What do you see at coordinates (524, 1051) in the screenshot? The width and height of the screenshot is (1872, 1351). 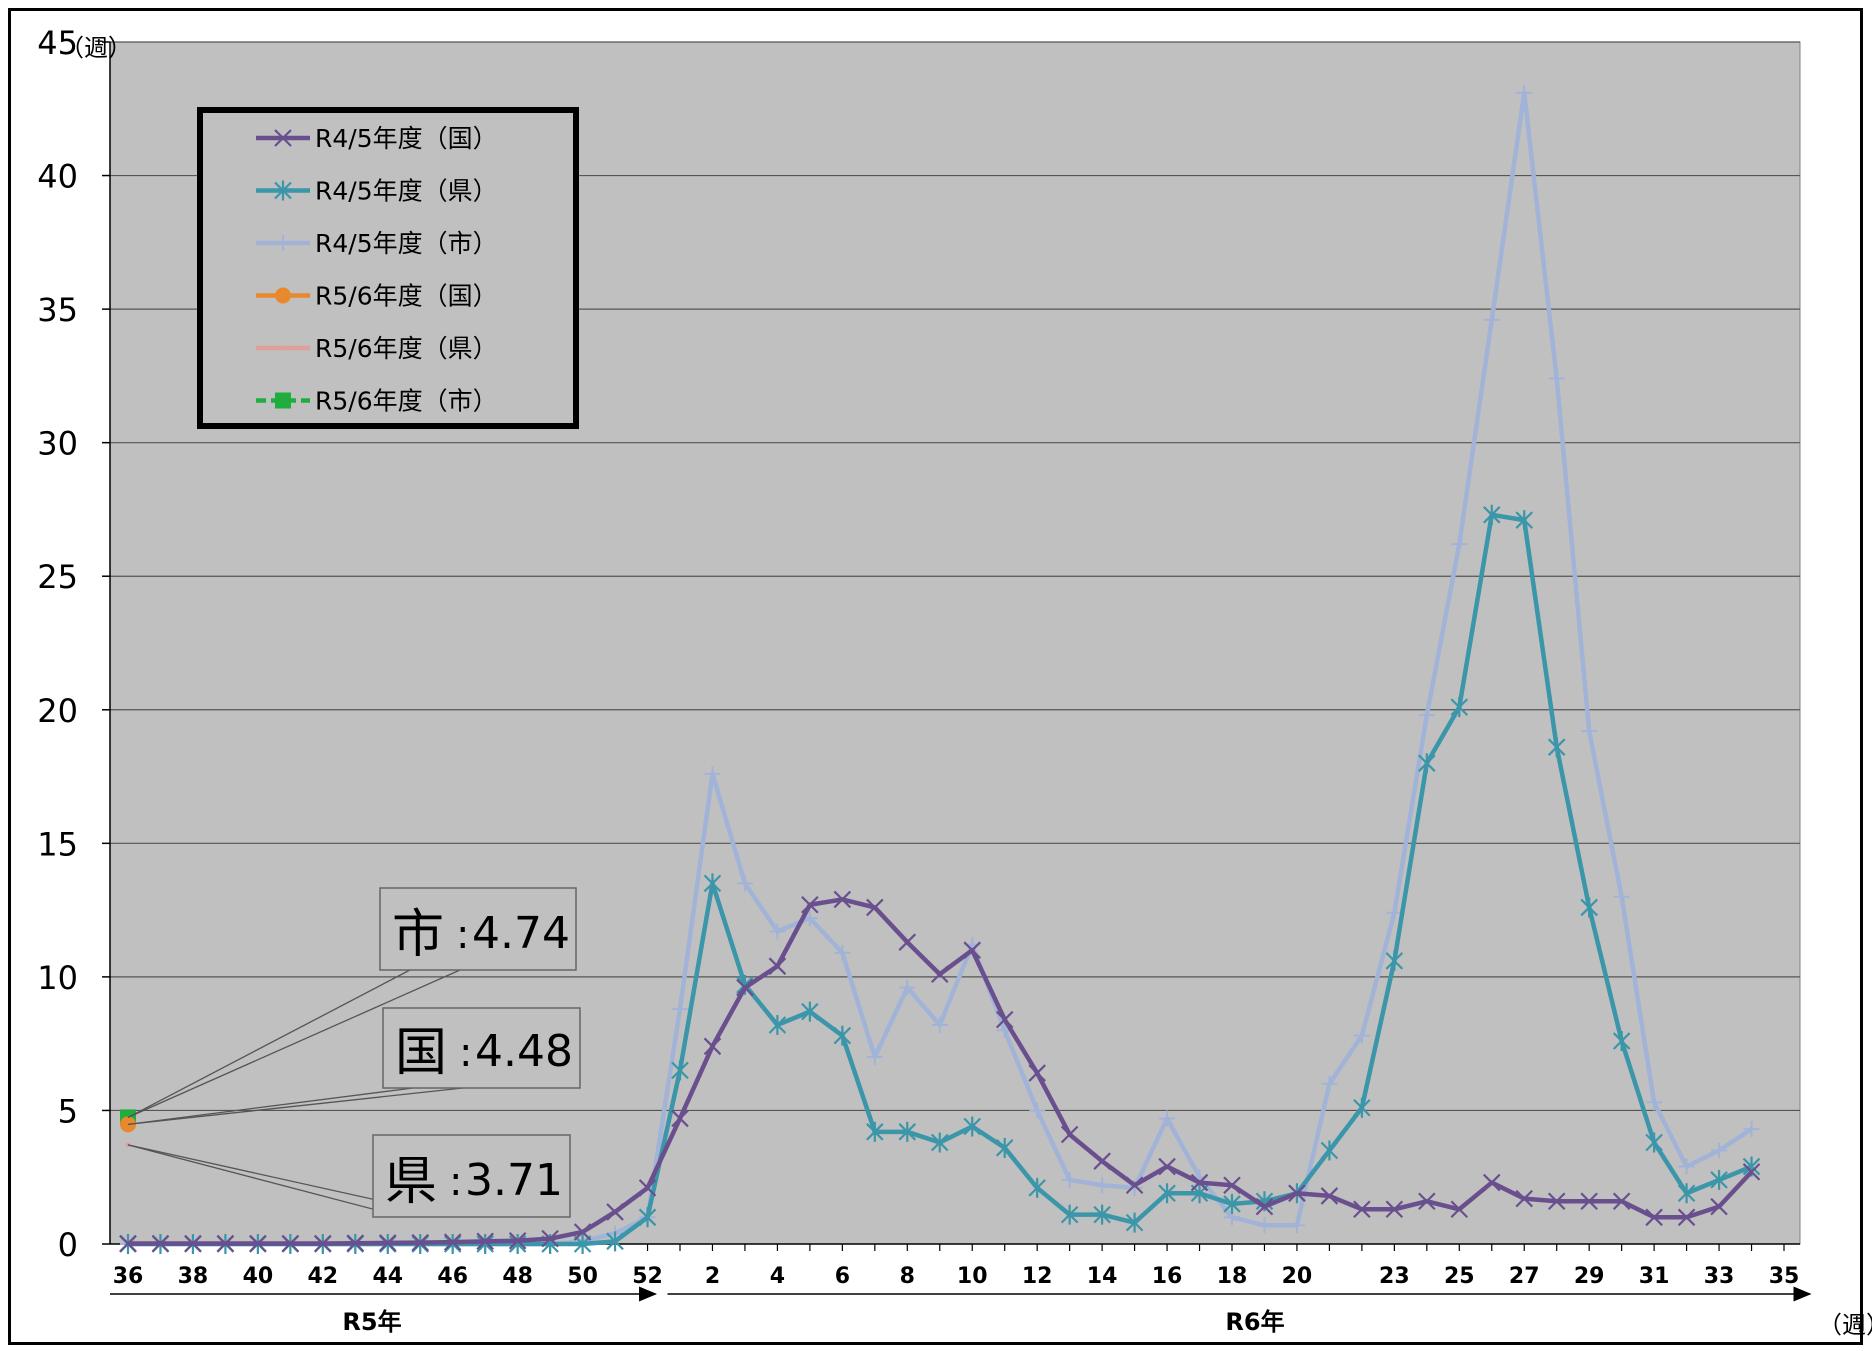 I see `annotation-value: 4.48` at bounding box center [524, 1051].